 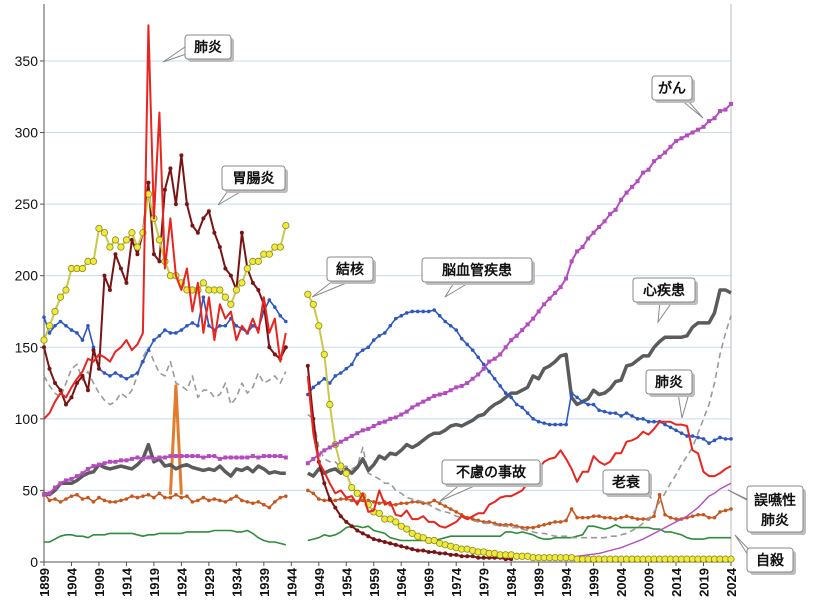 What do you see at coordinates (27, 347) in the screenshot?
I see `y-tick-label: 150` at bounding box center [27, 347].